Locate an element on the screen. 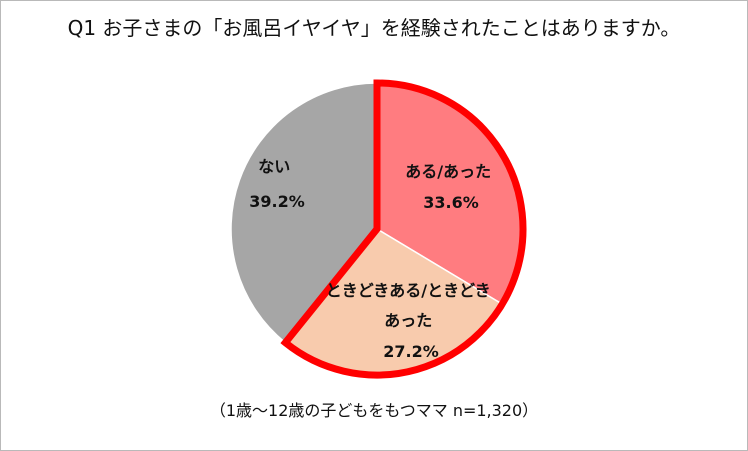 Image resolution: width=748 pixels, height=451 pixels. chart-note: （1歳～12歳の子どもをもつママ n=1,320） is located at coordinates (374, 410).